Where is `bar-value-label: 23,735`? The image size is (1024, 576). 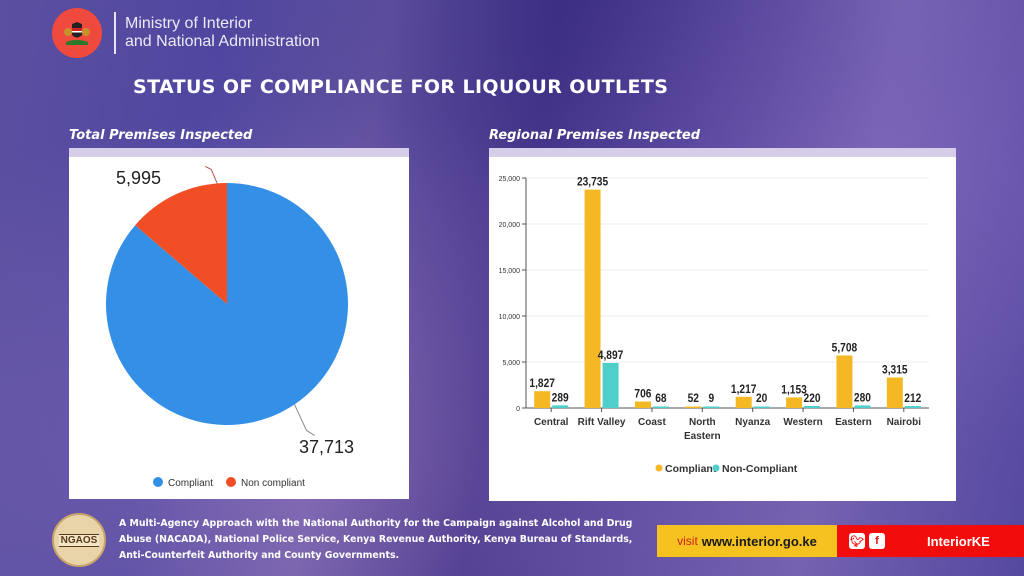 bar-value-label: 23,735 is located at coordinates (592, 182).